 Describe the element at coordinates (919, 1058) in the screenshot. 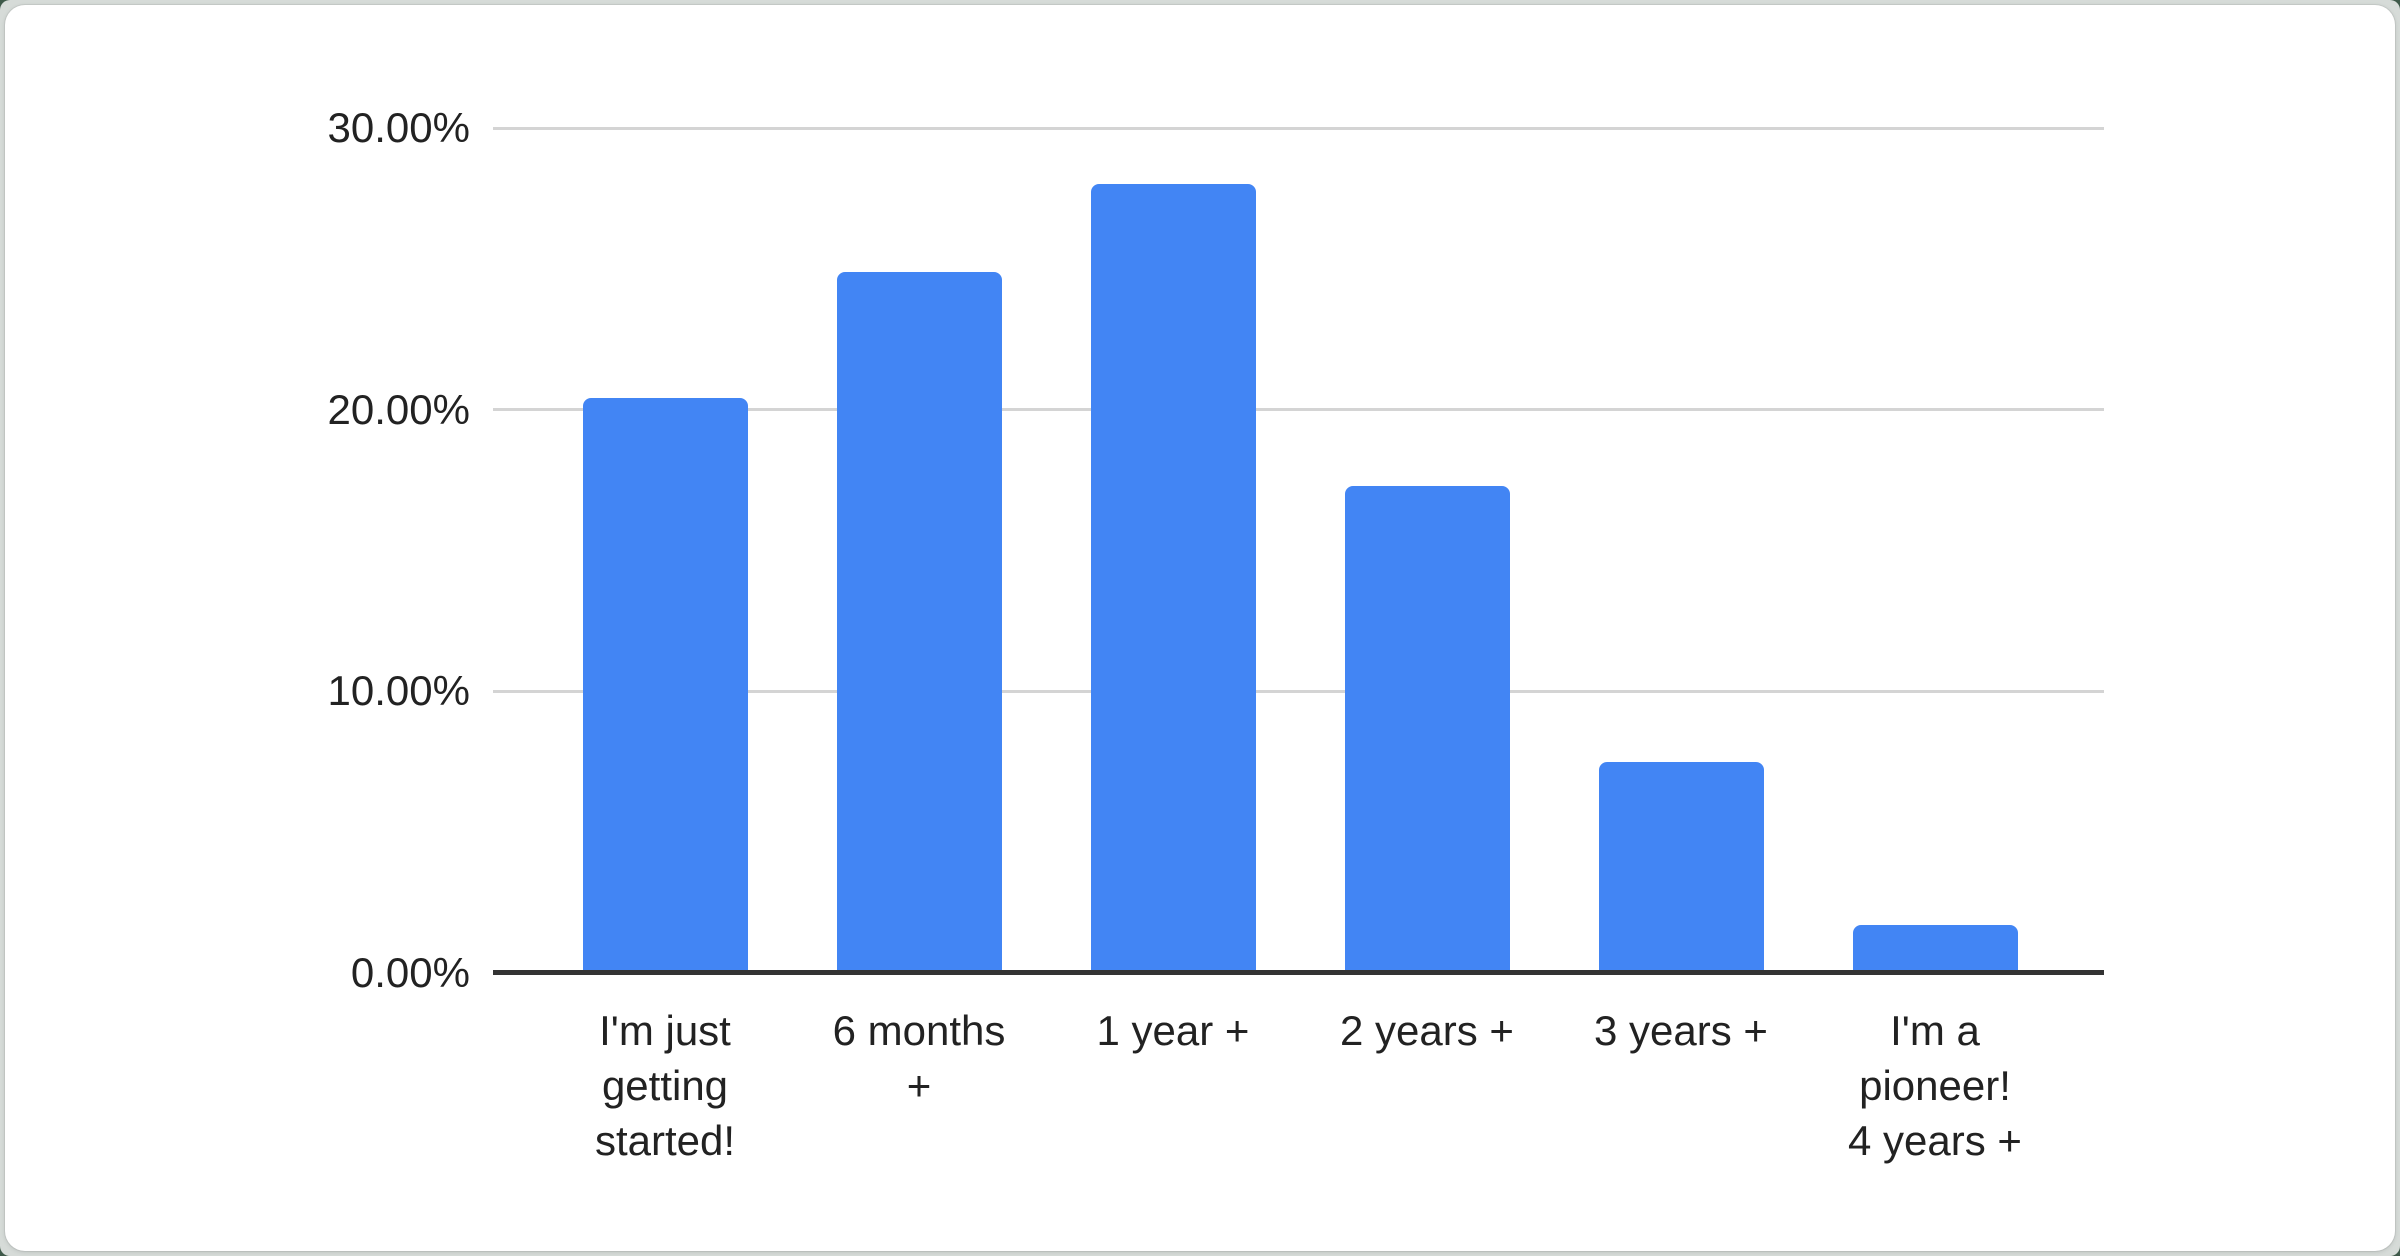

I see `x-tick-label-2: 6 months +` at that location.